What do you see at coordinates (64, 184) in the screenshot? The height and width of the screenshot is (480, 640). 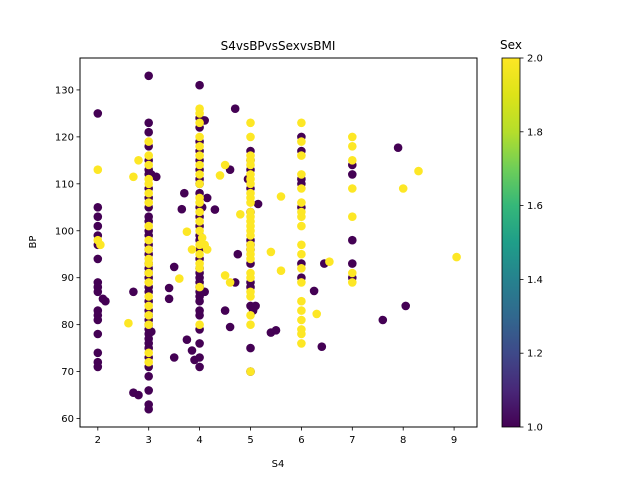 I see `y-tick-label: 110` at bounding box center [64, 184].